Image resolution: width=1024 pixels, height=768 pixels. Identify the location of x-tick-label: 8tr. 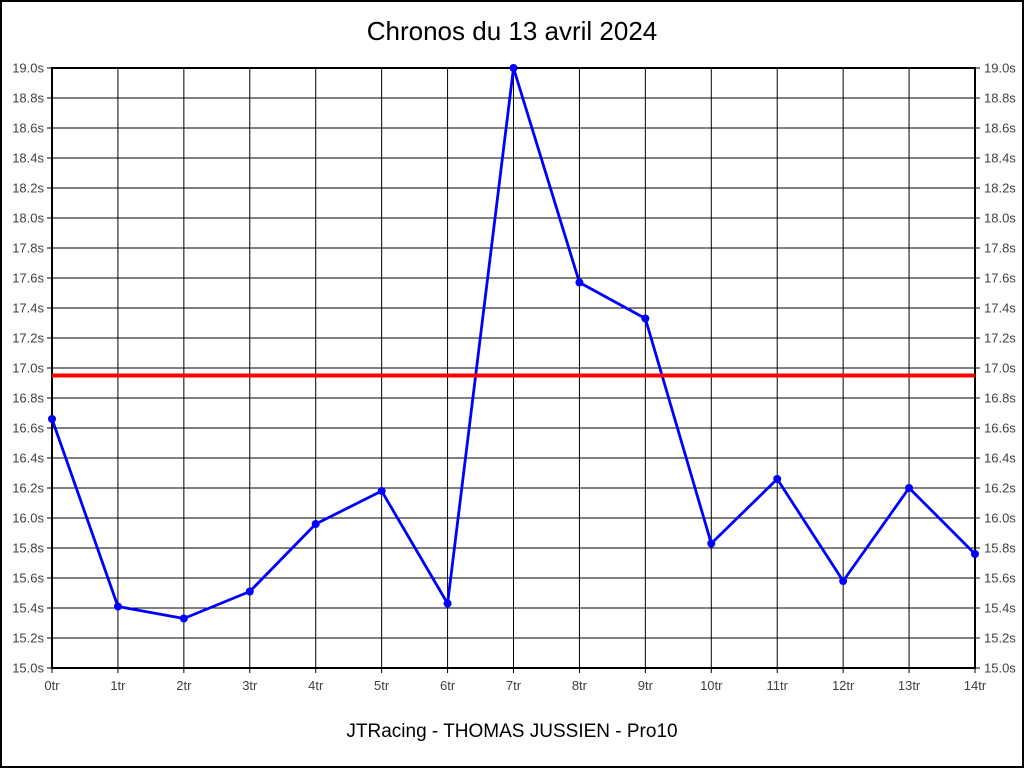
(580, 685).